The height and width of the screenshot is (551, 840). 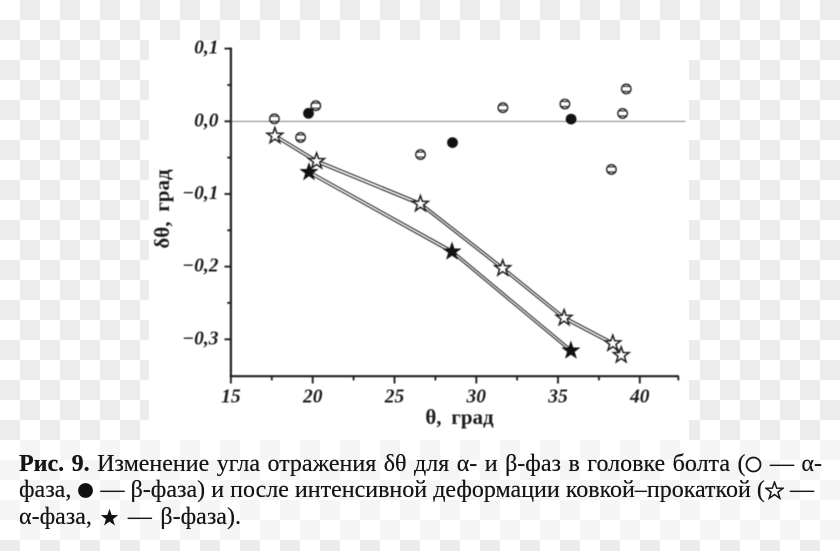 What do you see at coordinates (200, 338) in the screenshot?
I see `svg-text: −0,3` at bounding box center [200, 338].